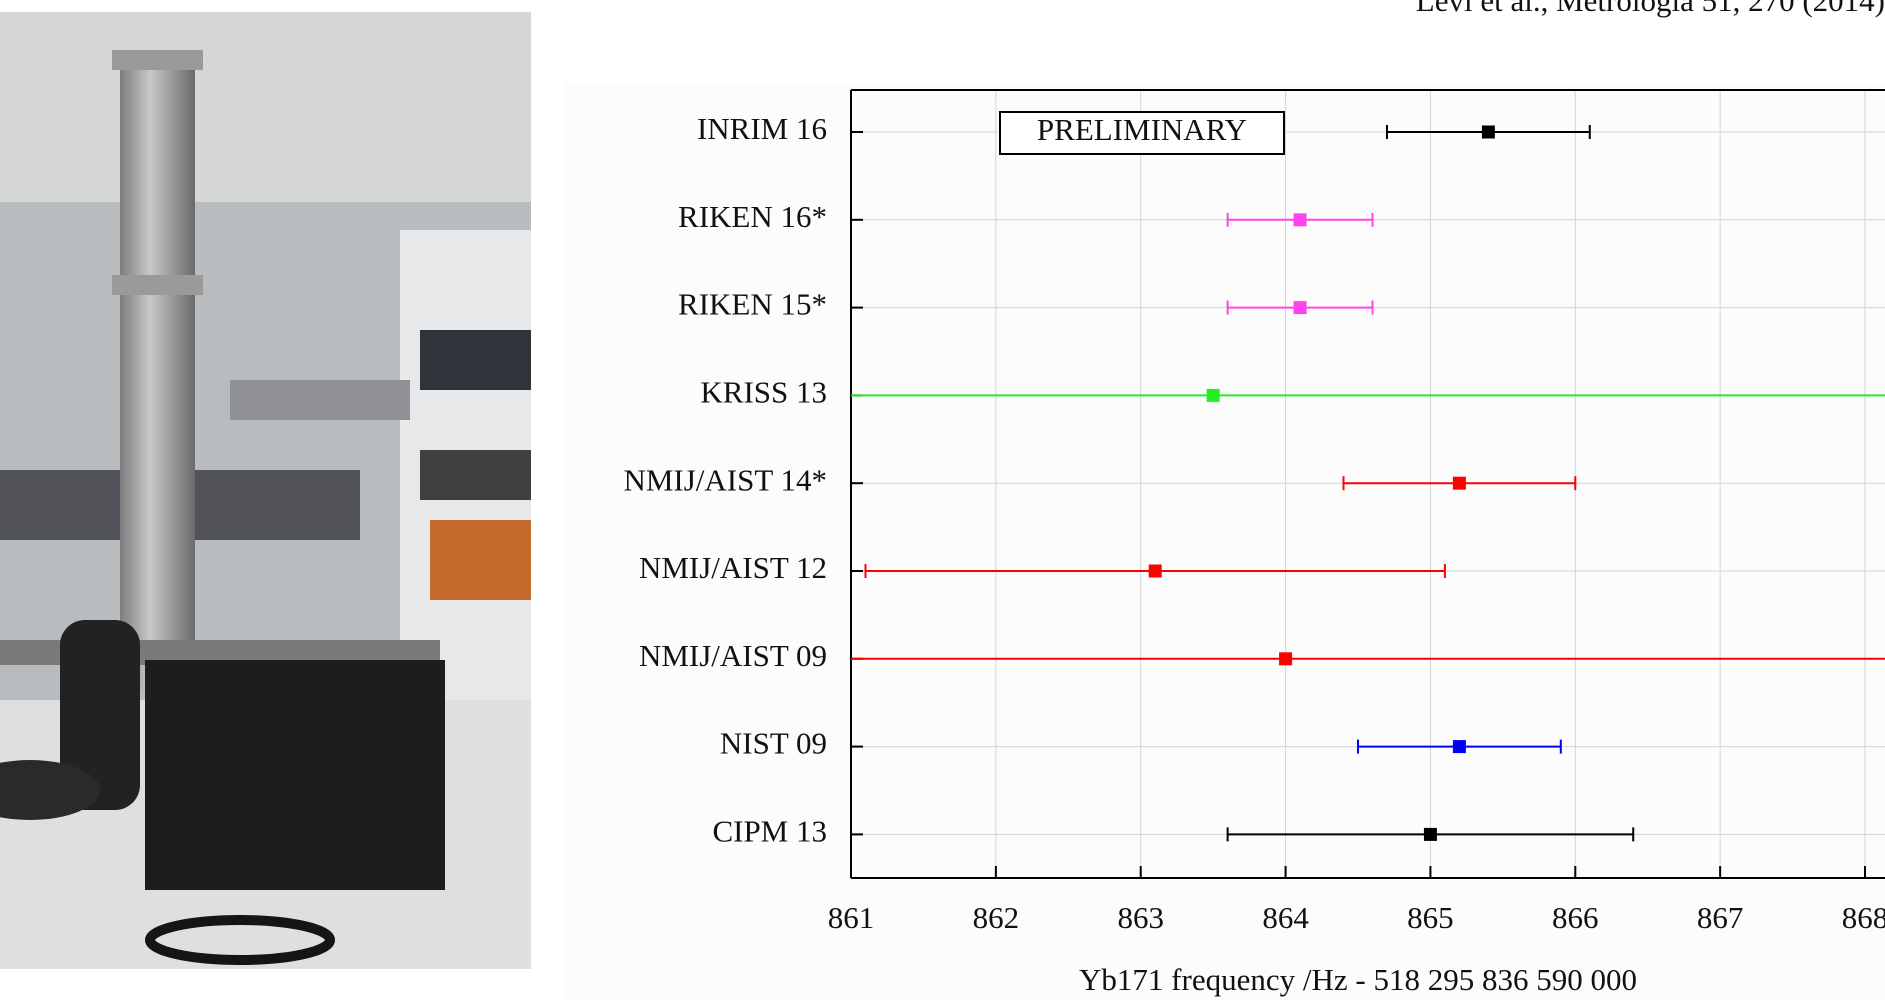 This screenshot has width=1885, height=1000. What do you see at coordinates (752, 304) in the screenshot?
I see `y-tick-label: RIKEN 15*` at bounding box center [752, 304].